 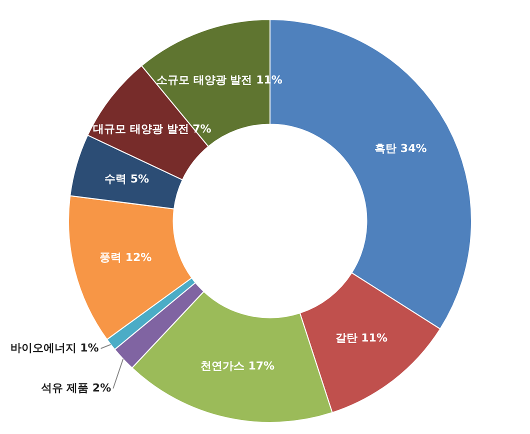 What do you see at coordinates (76, 387) in the screenshot?
I see `slice-label: 석유 제품 2%` at bounding box center [76, 387].